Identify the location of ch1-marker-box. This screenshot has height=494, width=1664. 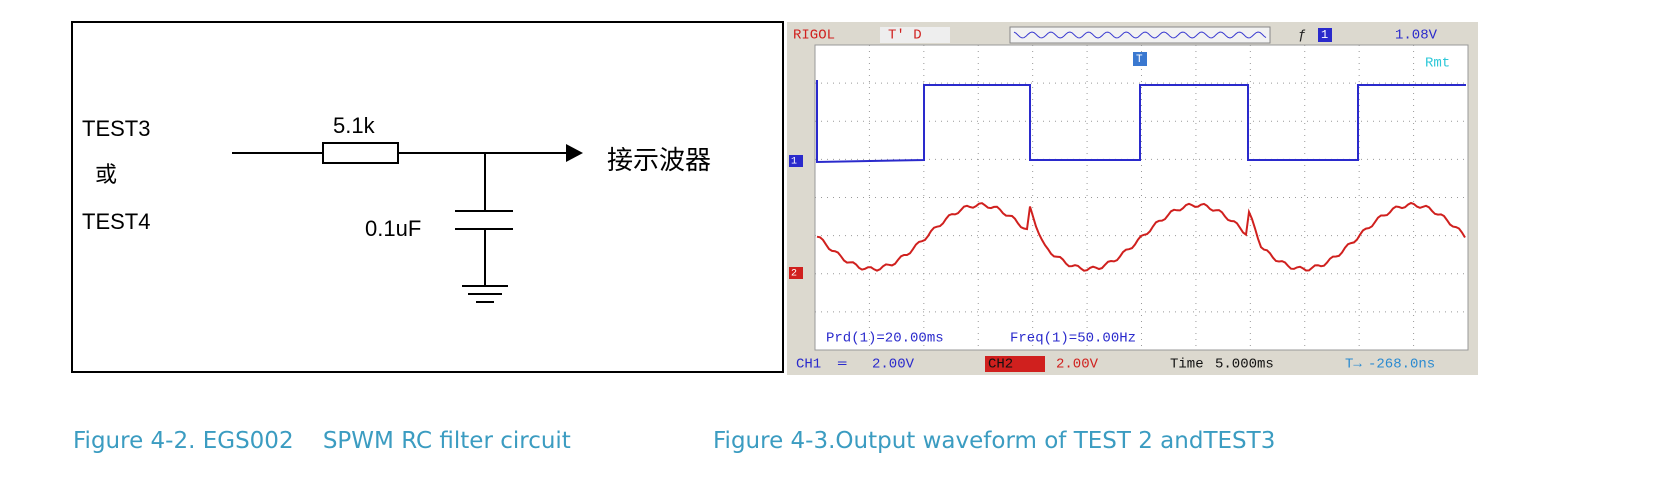
(796, 161).